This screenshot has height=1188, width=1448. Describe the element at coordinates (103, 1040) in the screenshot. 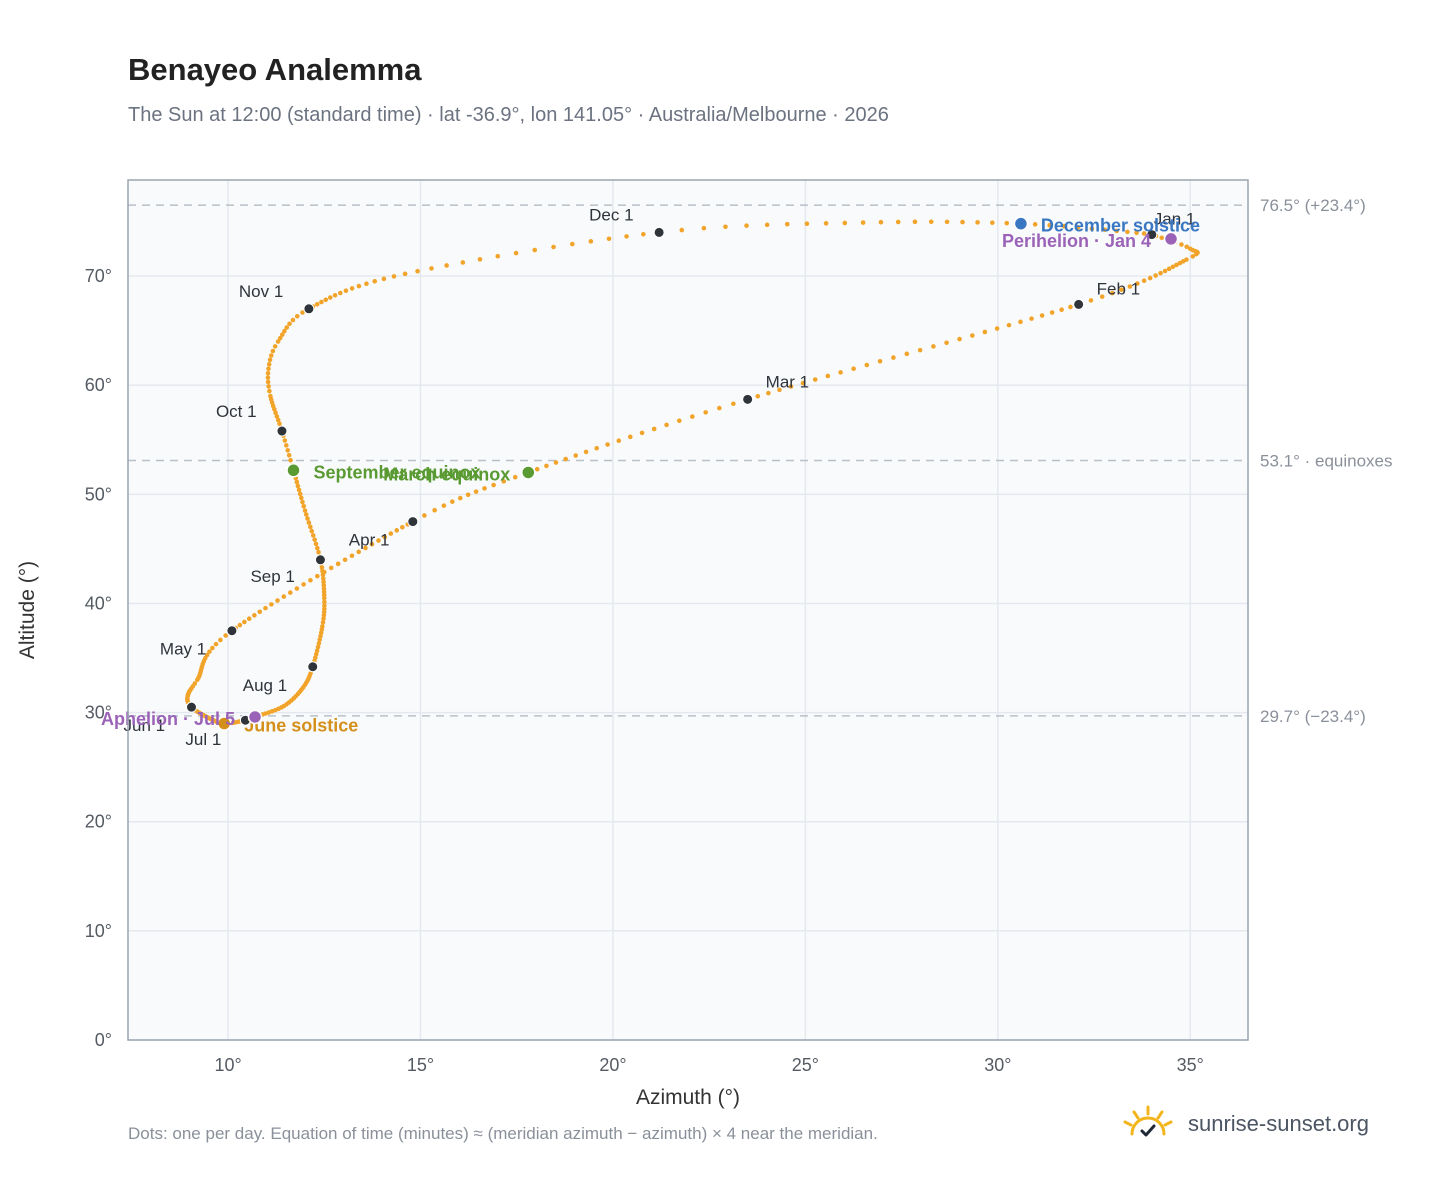

I see `y-tick-label: 0°` at that location.